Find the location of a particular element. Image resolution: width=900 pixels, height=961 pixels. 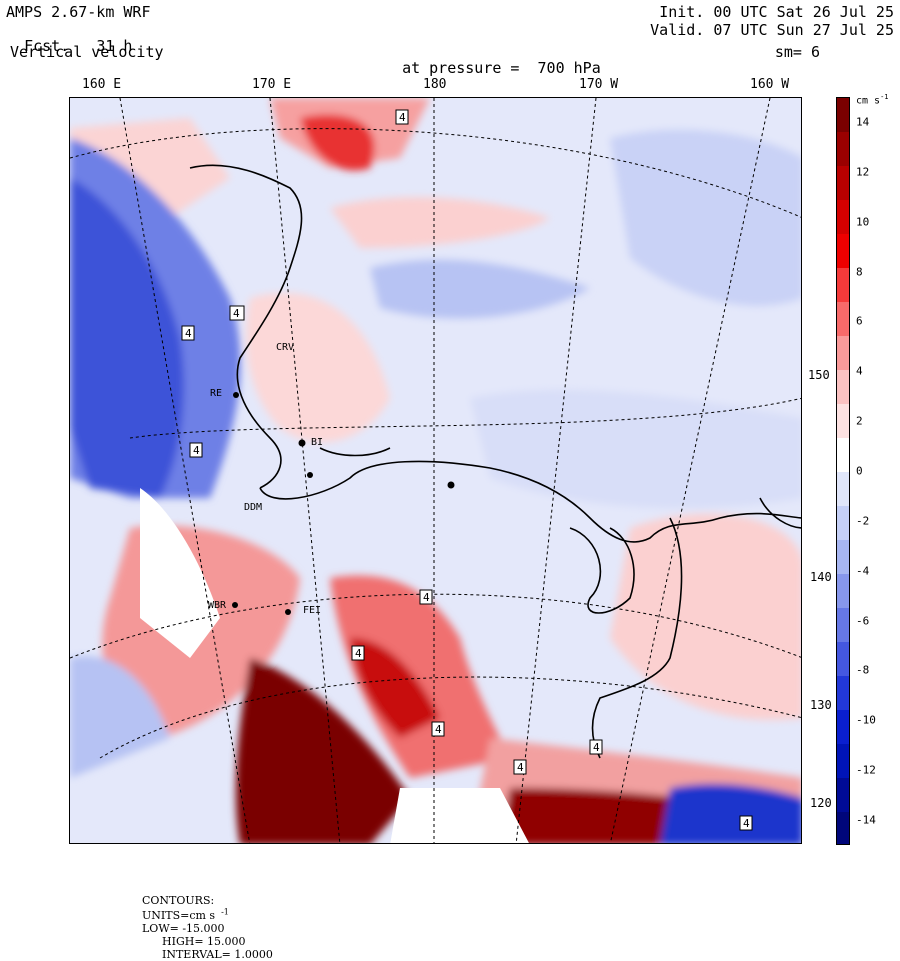

ice-shelf-area is located at coordinates (180, 573).